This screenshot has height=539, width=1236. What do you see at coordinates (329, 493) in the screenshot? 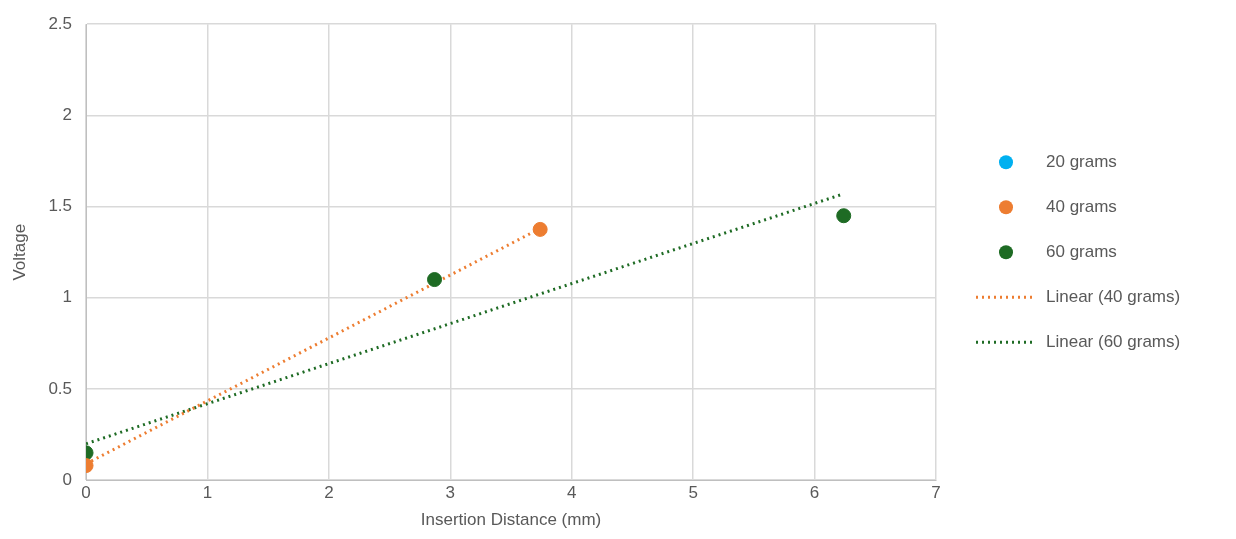
I see `x-tick-label: 2` at bounding box center [329, 493].